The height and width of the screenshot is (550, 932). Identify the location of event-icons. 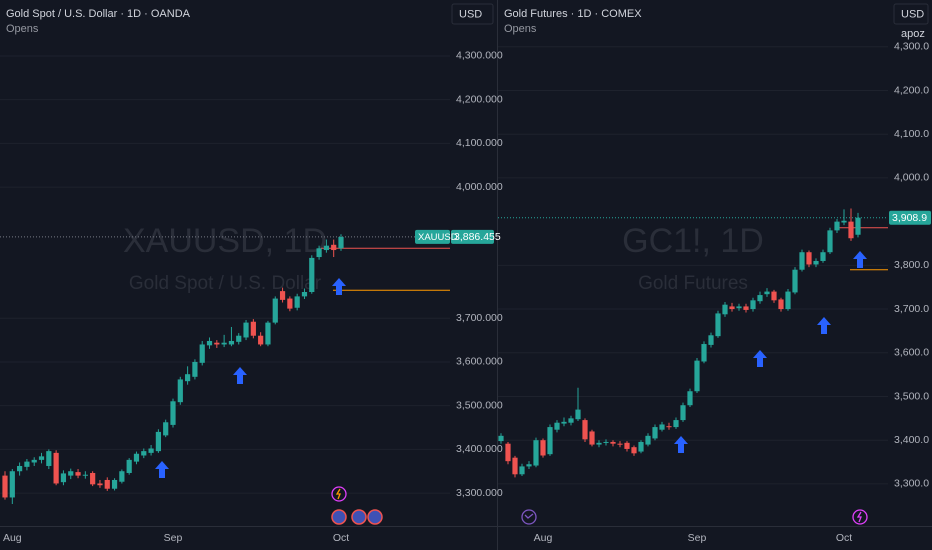
(599, 505).